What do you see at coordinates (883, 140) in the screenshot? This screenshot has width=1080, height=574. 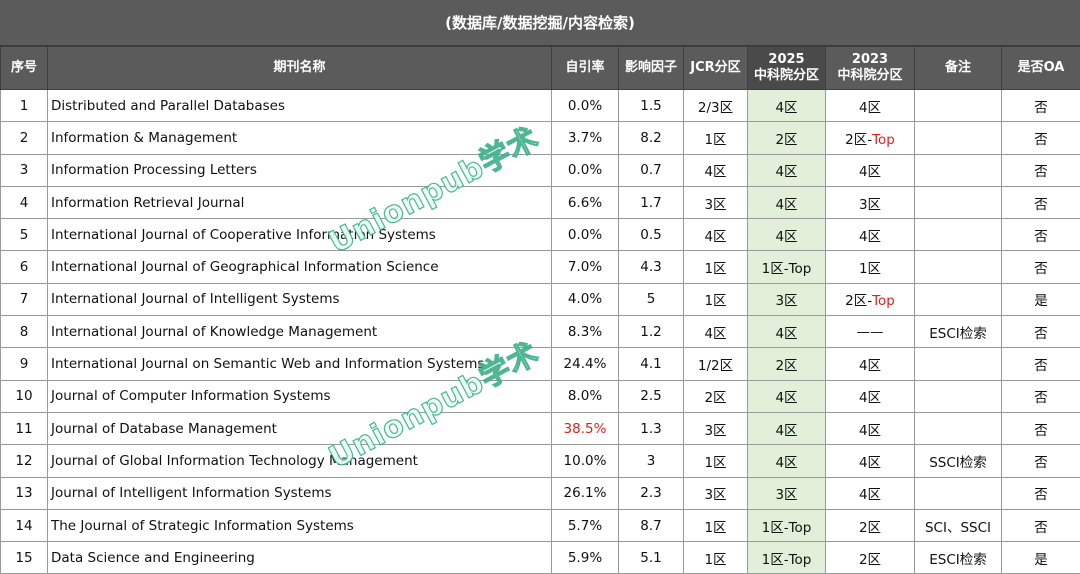 I see `top-tag: Top` at bounding box center [883, 140].